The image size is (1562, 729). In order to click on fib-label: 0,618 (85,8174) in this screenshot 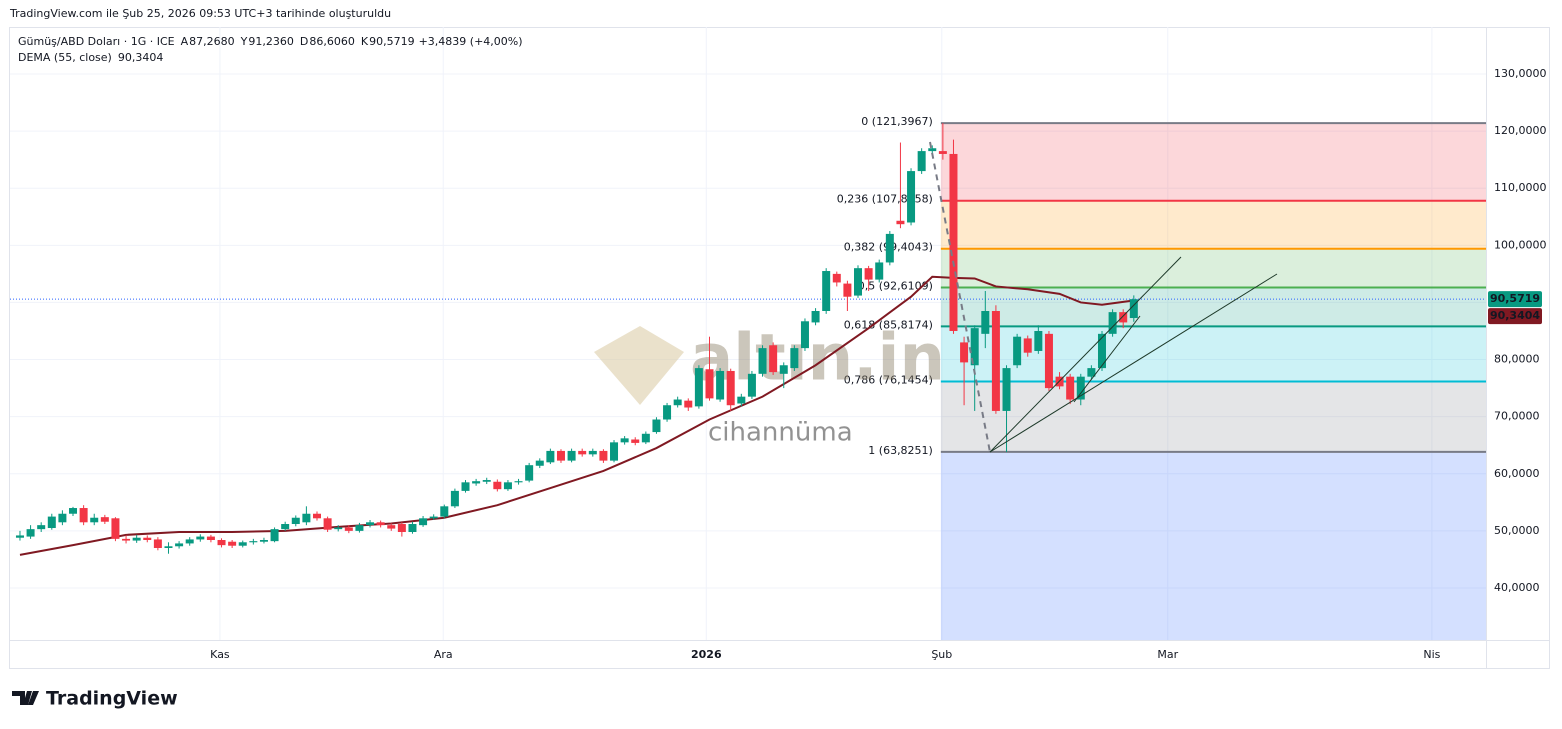, I will do `click(888, 324)`.